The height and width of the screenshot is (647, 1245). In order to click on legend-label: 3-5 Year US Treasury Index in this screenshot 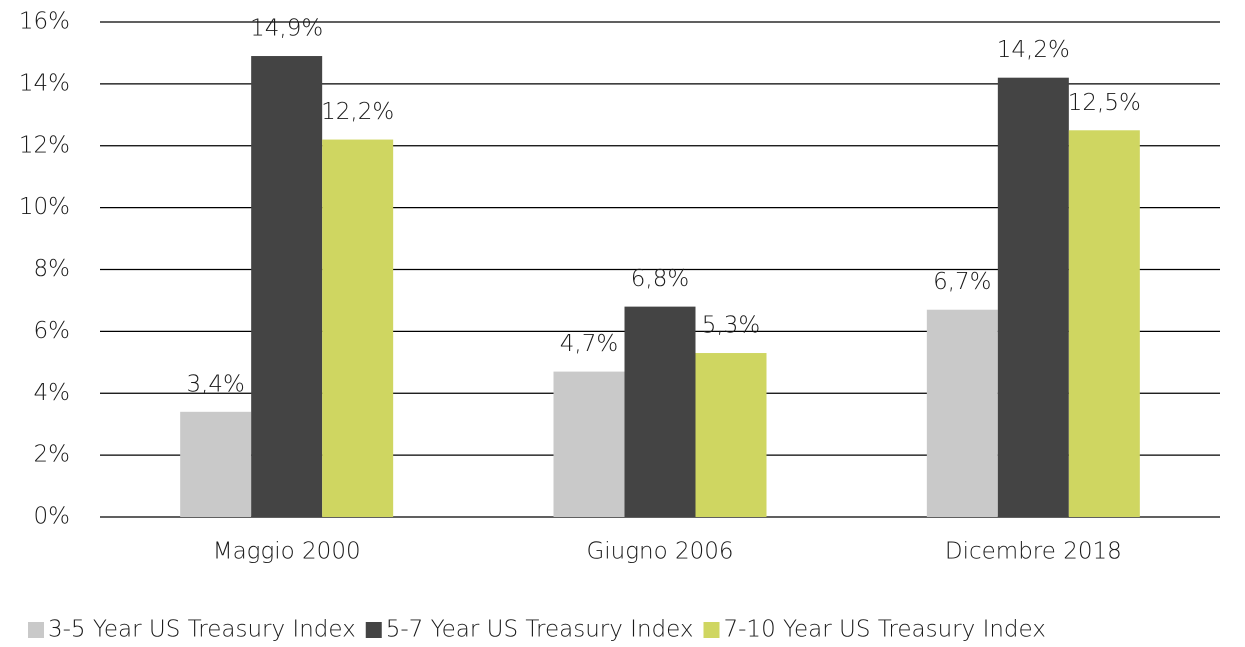, I will do `click(202, 630)`.